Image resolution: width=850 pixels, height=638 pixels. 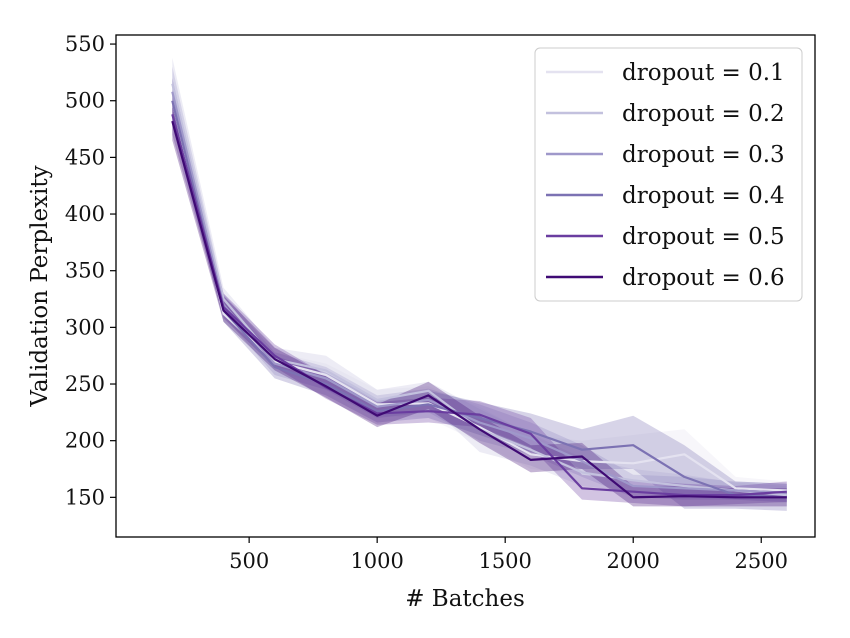 What do you see at coordinates (465, 599) in the screenshot?
I see `x-axis-label: # Batches` at bounding box center [465, 599].